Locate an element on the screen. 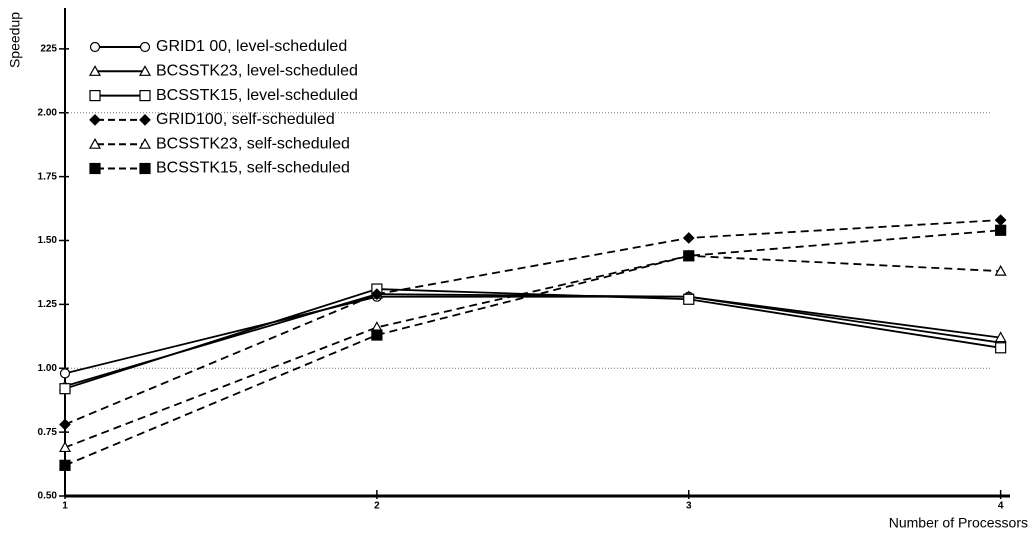  y-tick-label: 1.00 is located at coordinates (48, 368).